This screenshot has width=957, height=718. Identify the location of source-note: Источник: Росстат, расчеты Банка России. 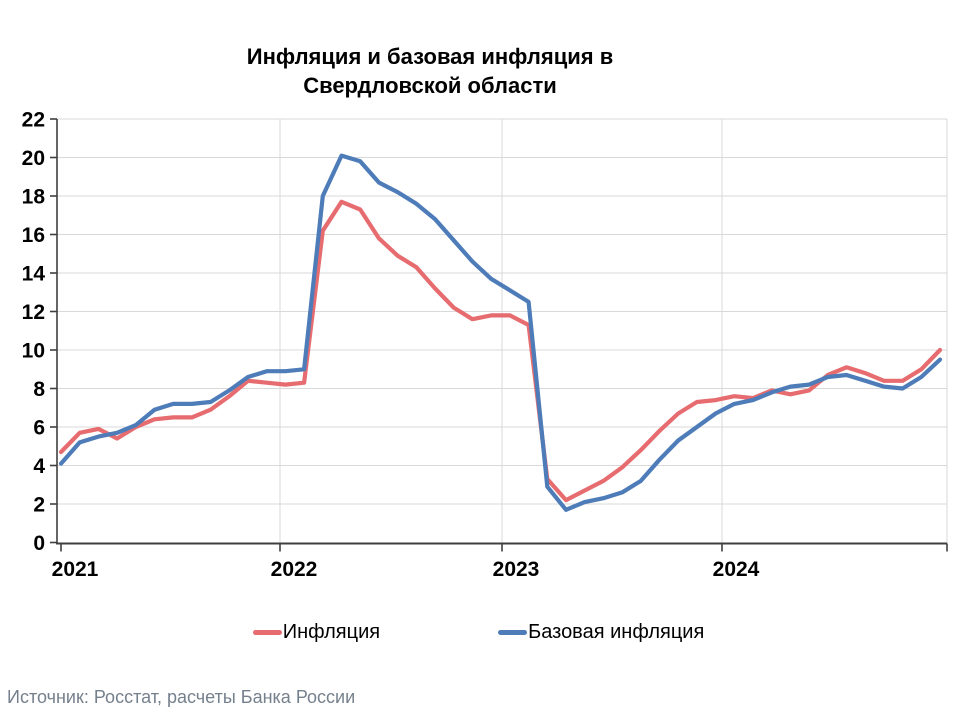
(181, 697).